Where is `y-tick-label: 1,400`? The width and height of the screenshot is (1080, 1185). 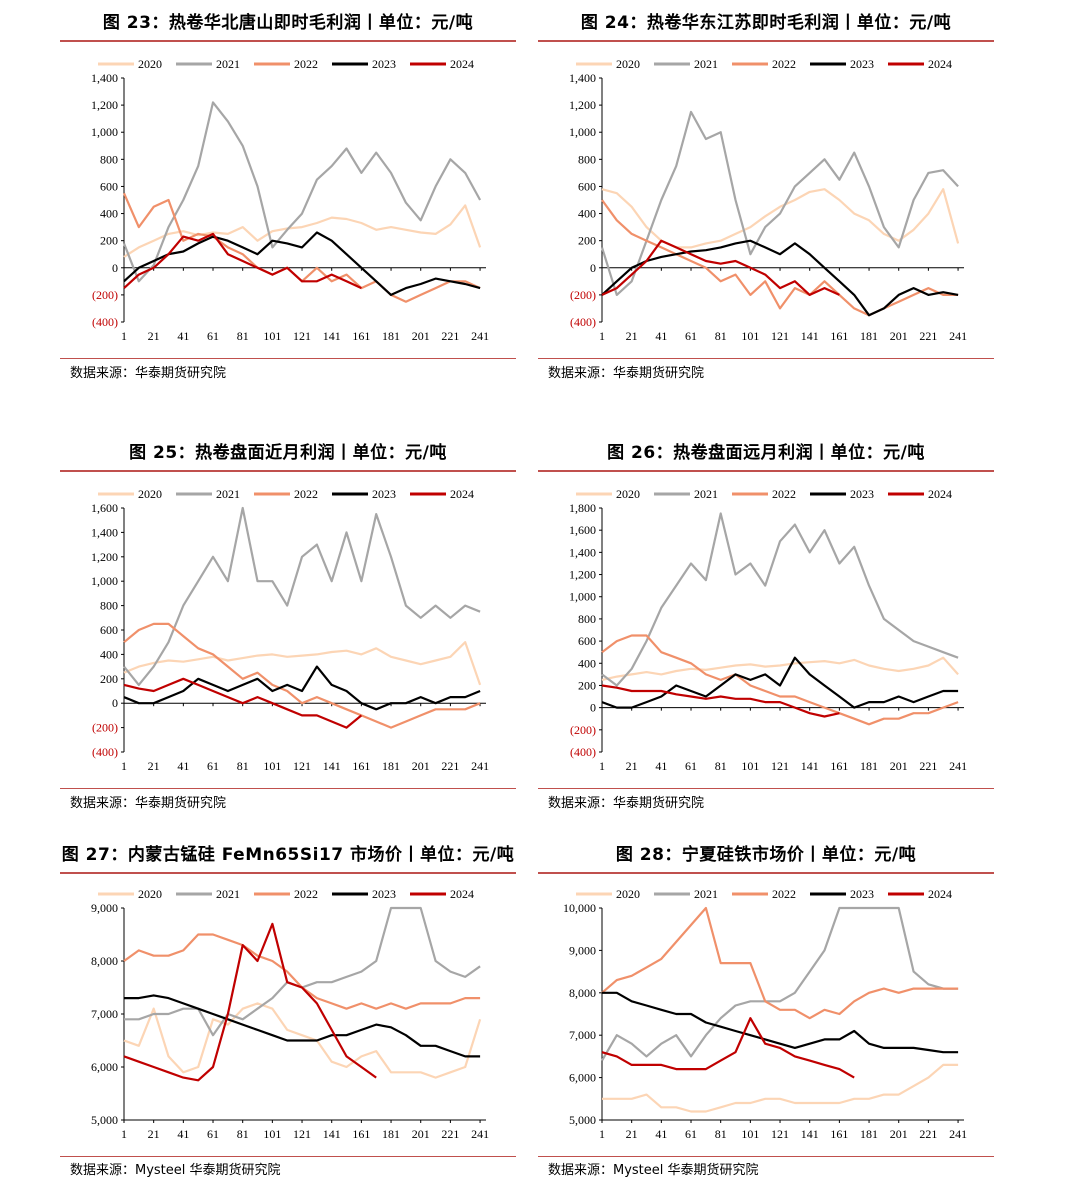 y-tick-label: 1,400 is located at coordinates (582, 78).